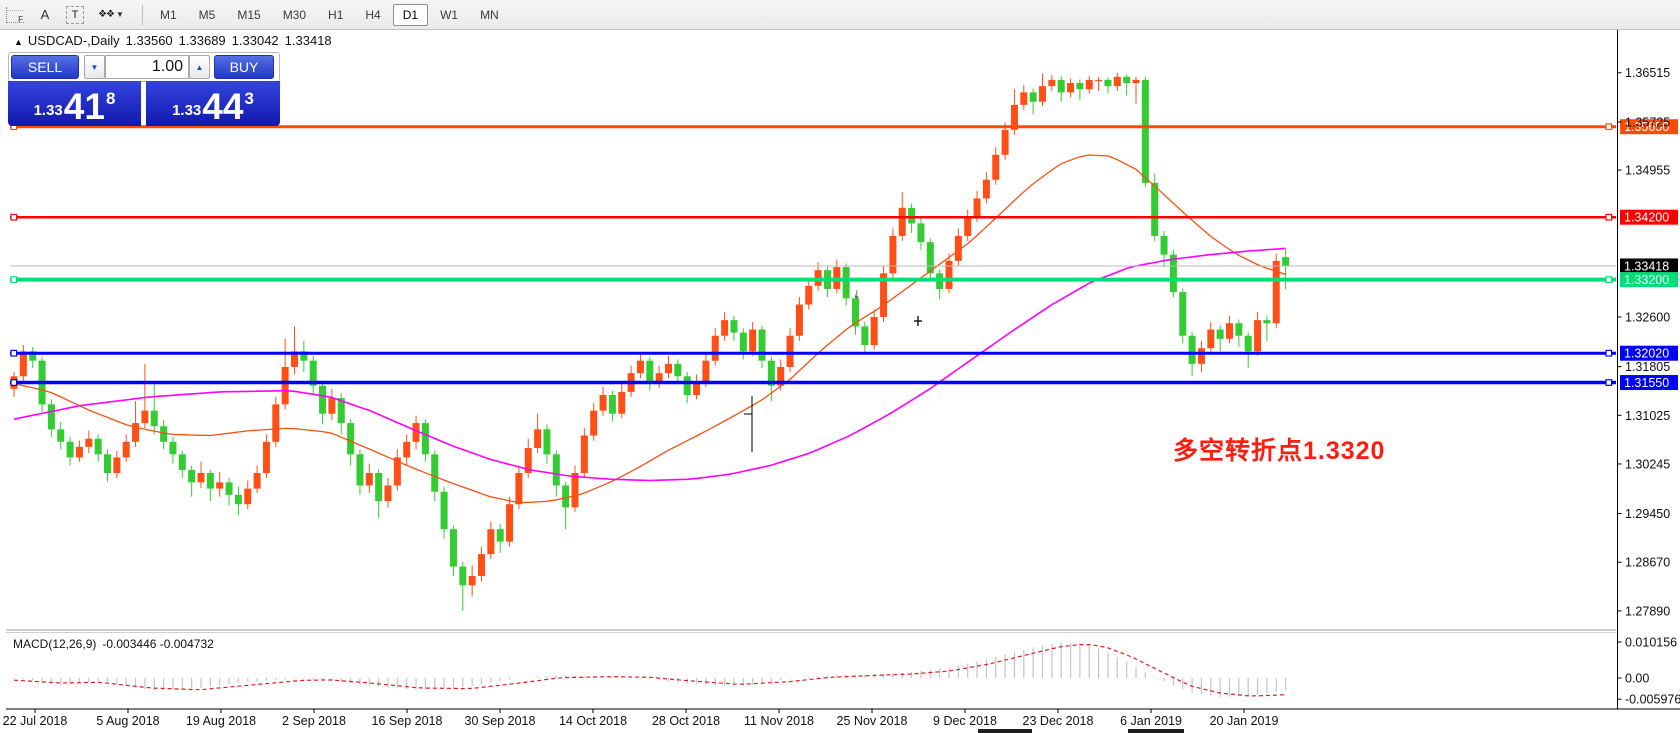 The height and width of the screenshot is (733, 1680). I want to click on timeframe-button-D1: D1, so click(410, 14).